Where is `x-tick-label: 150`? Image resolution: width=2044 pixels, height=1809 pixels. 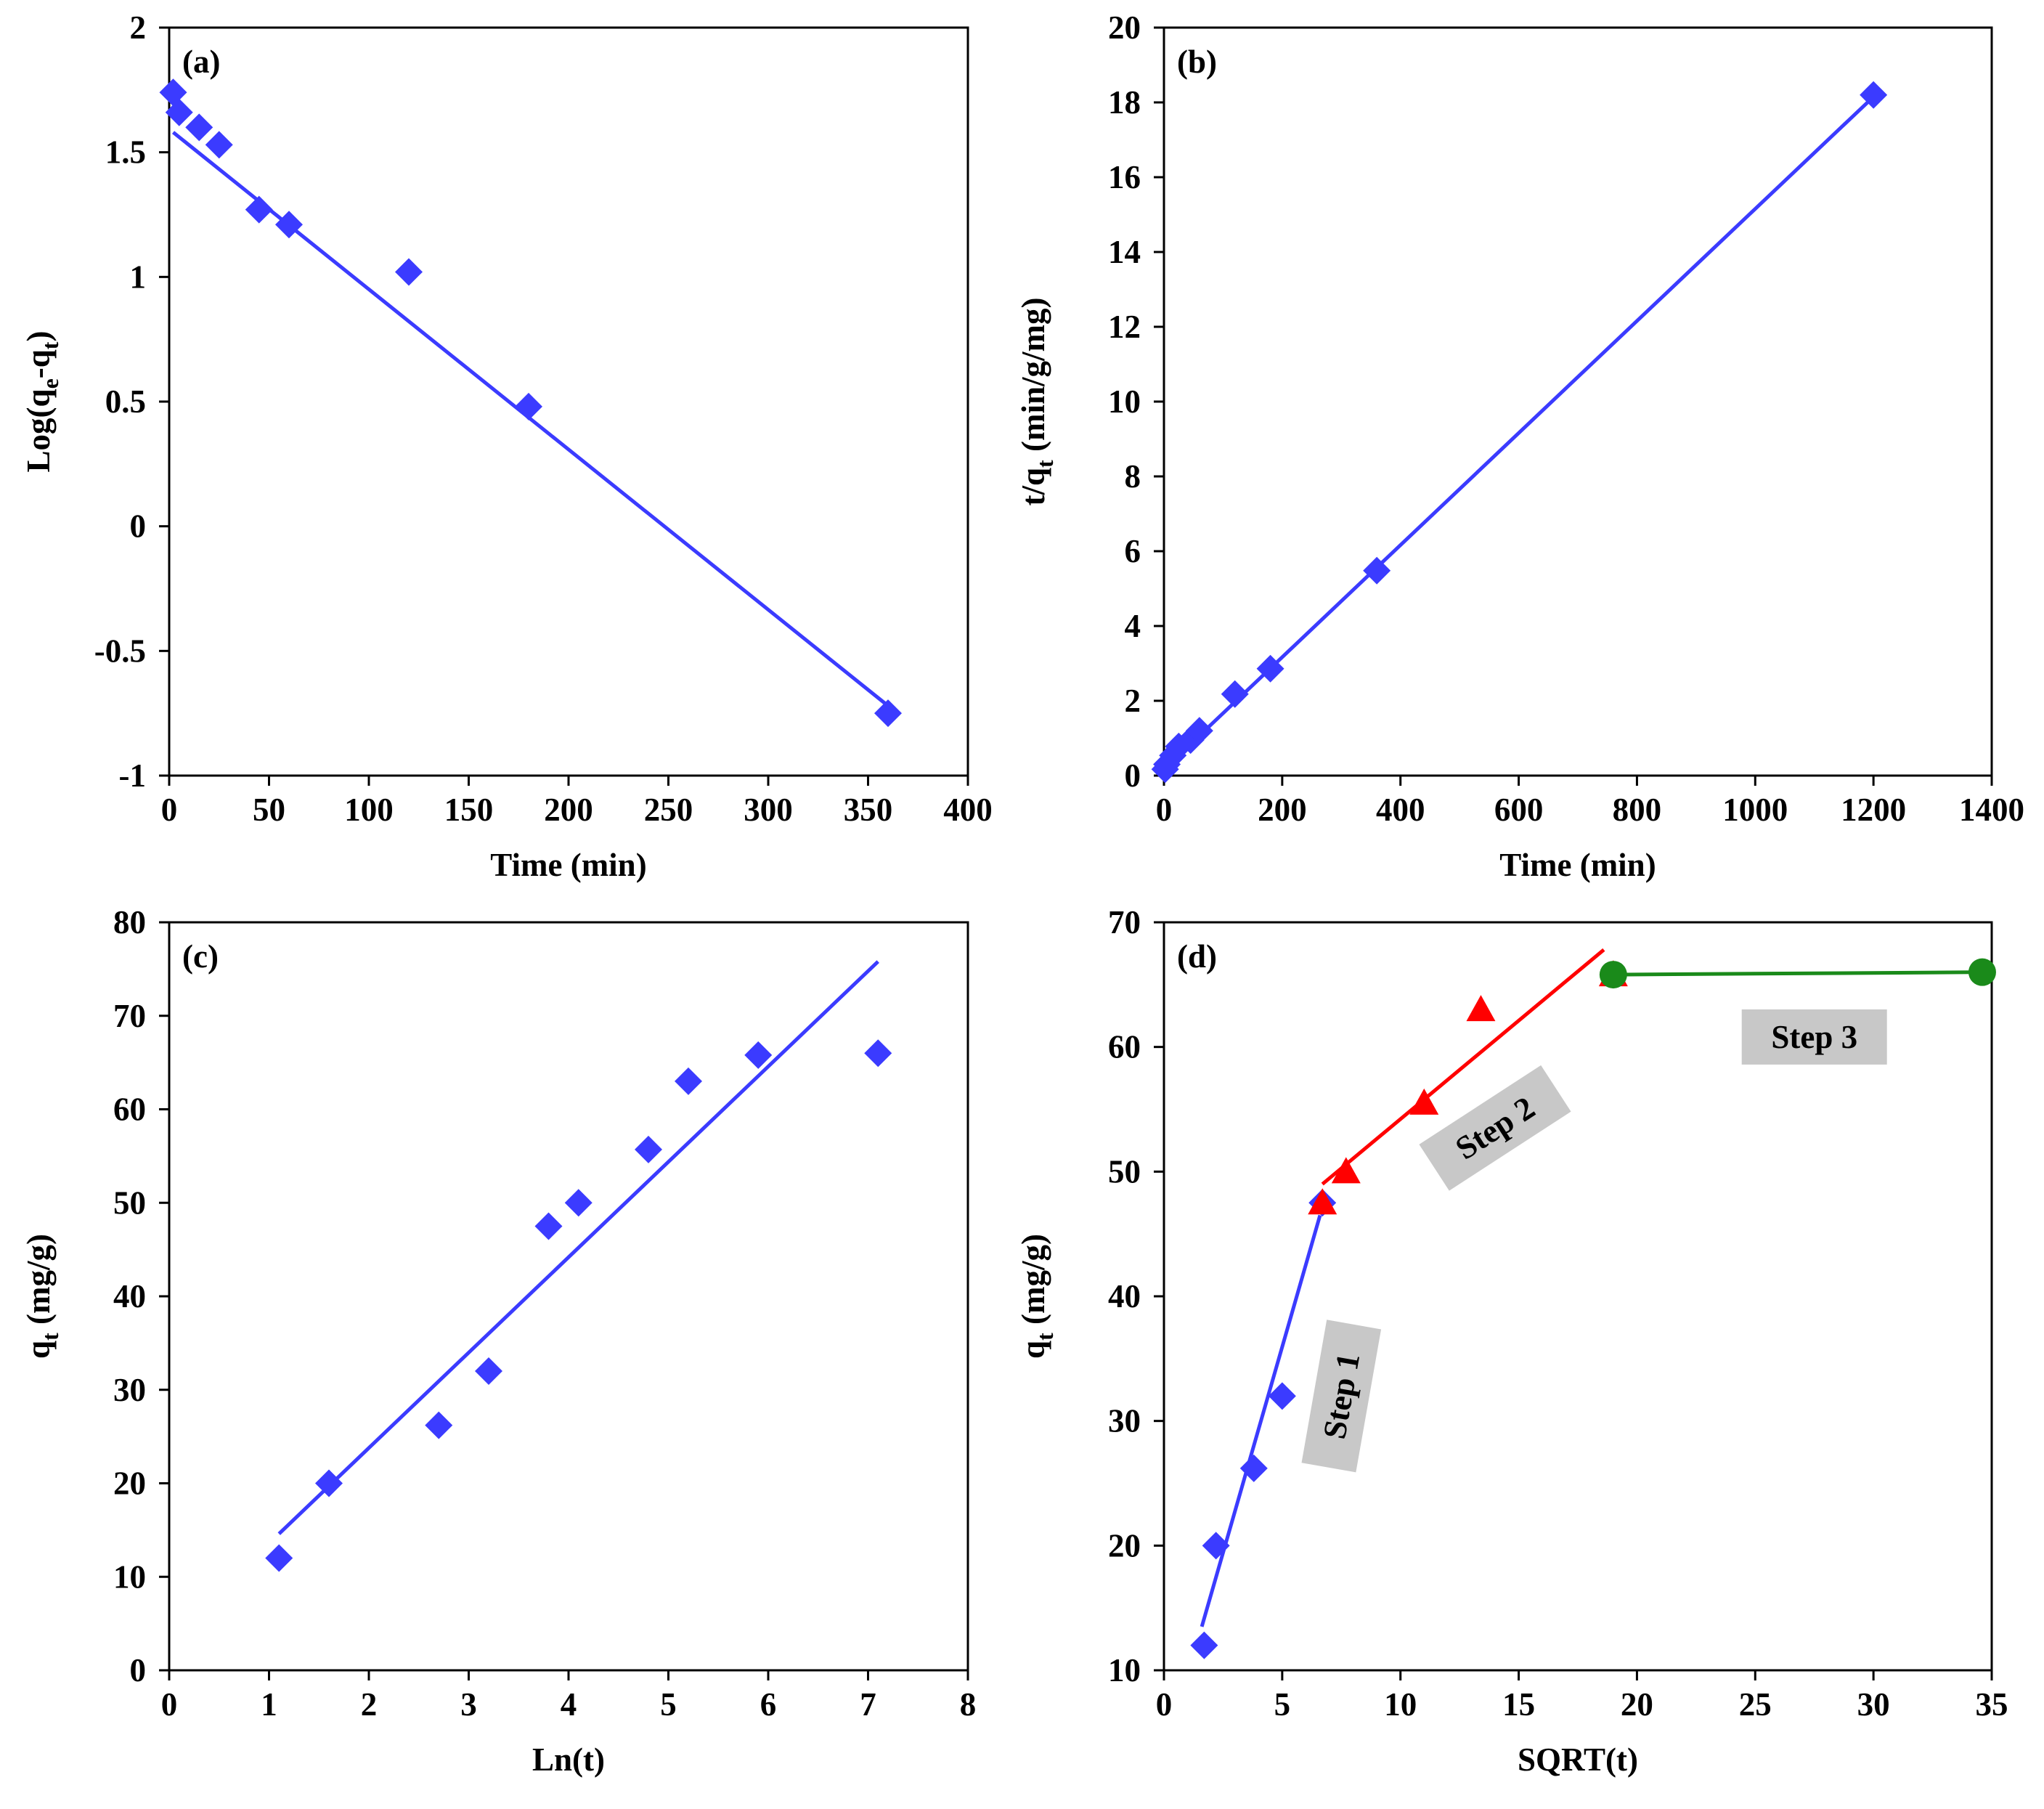
x-tick-label: 150 is located at coordinates (469, 810).